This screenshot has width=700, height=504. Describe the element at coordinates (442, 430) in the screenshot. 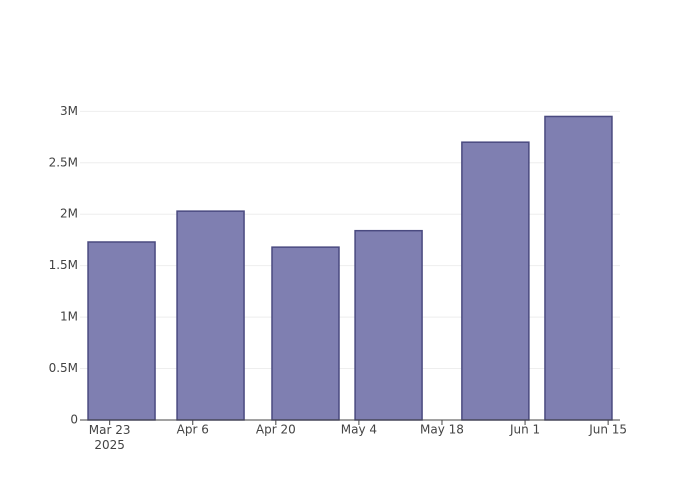

I see `x-tick-label: May 18` at that location.